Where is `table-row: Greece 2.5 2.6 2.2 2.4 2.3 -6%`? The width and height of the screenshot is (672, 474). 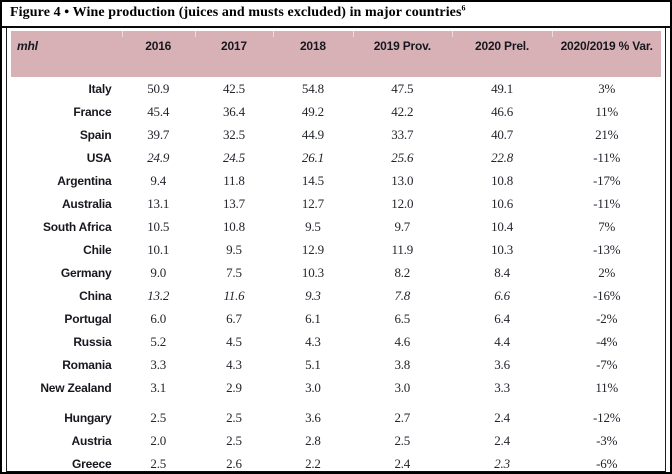 table-row: Greece 2.5 2.6 2.2 2.4 2.3 -6% is located at coordinates (336, 462).